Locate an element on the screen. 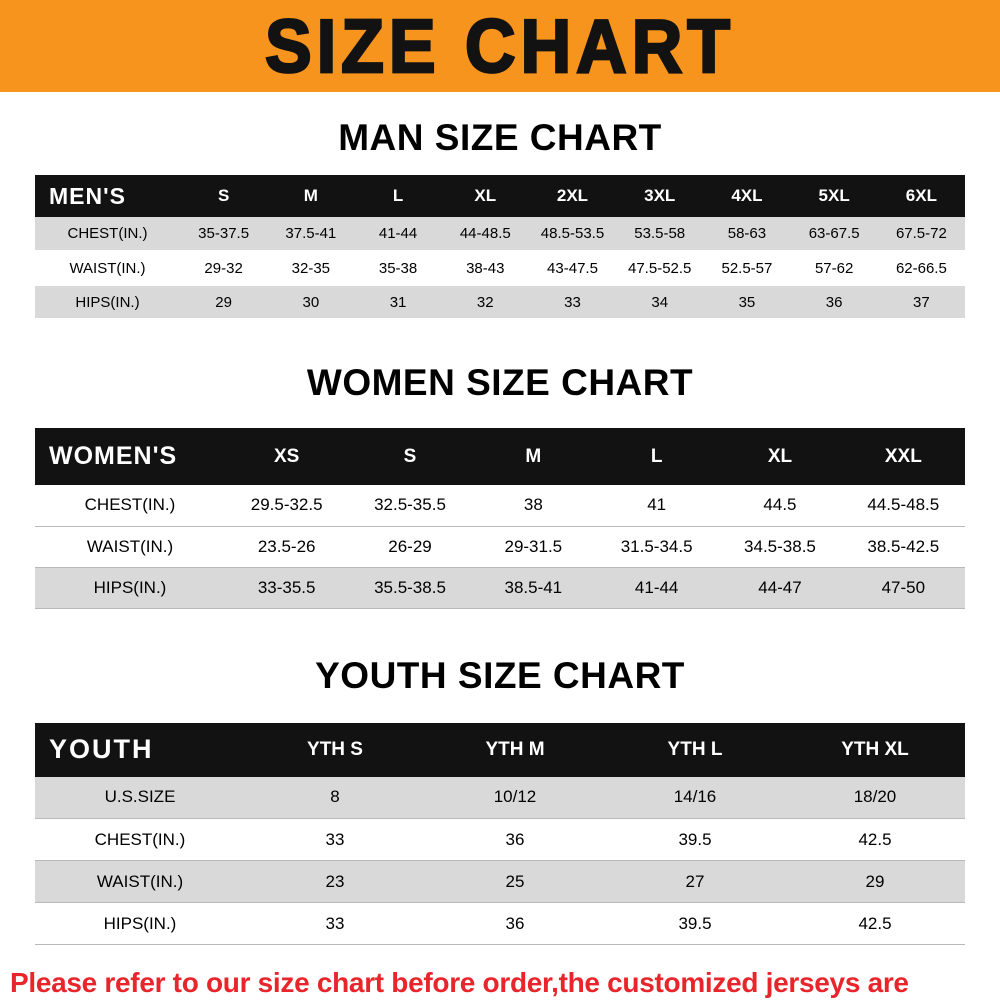 The height and width of the screenshot is (1000, 1000). table-header-row: YOUTH YTH S YTH M YTH L YTH XL is located at coordinates (500, 749).